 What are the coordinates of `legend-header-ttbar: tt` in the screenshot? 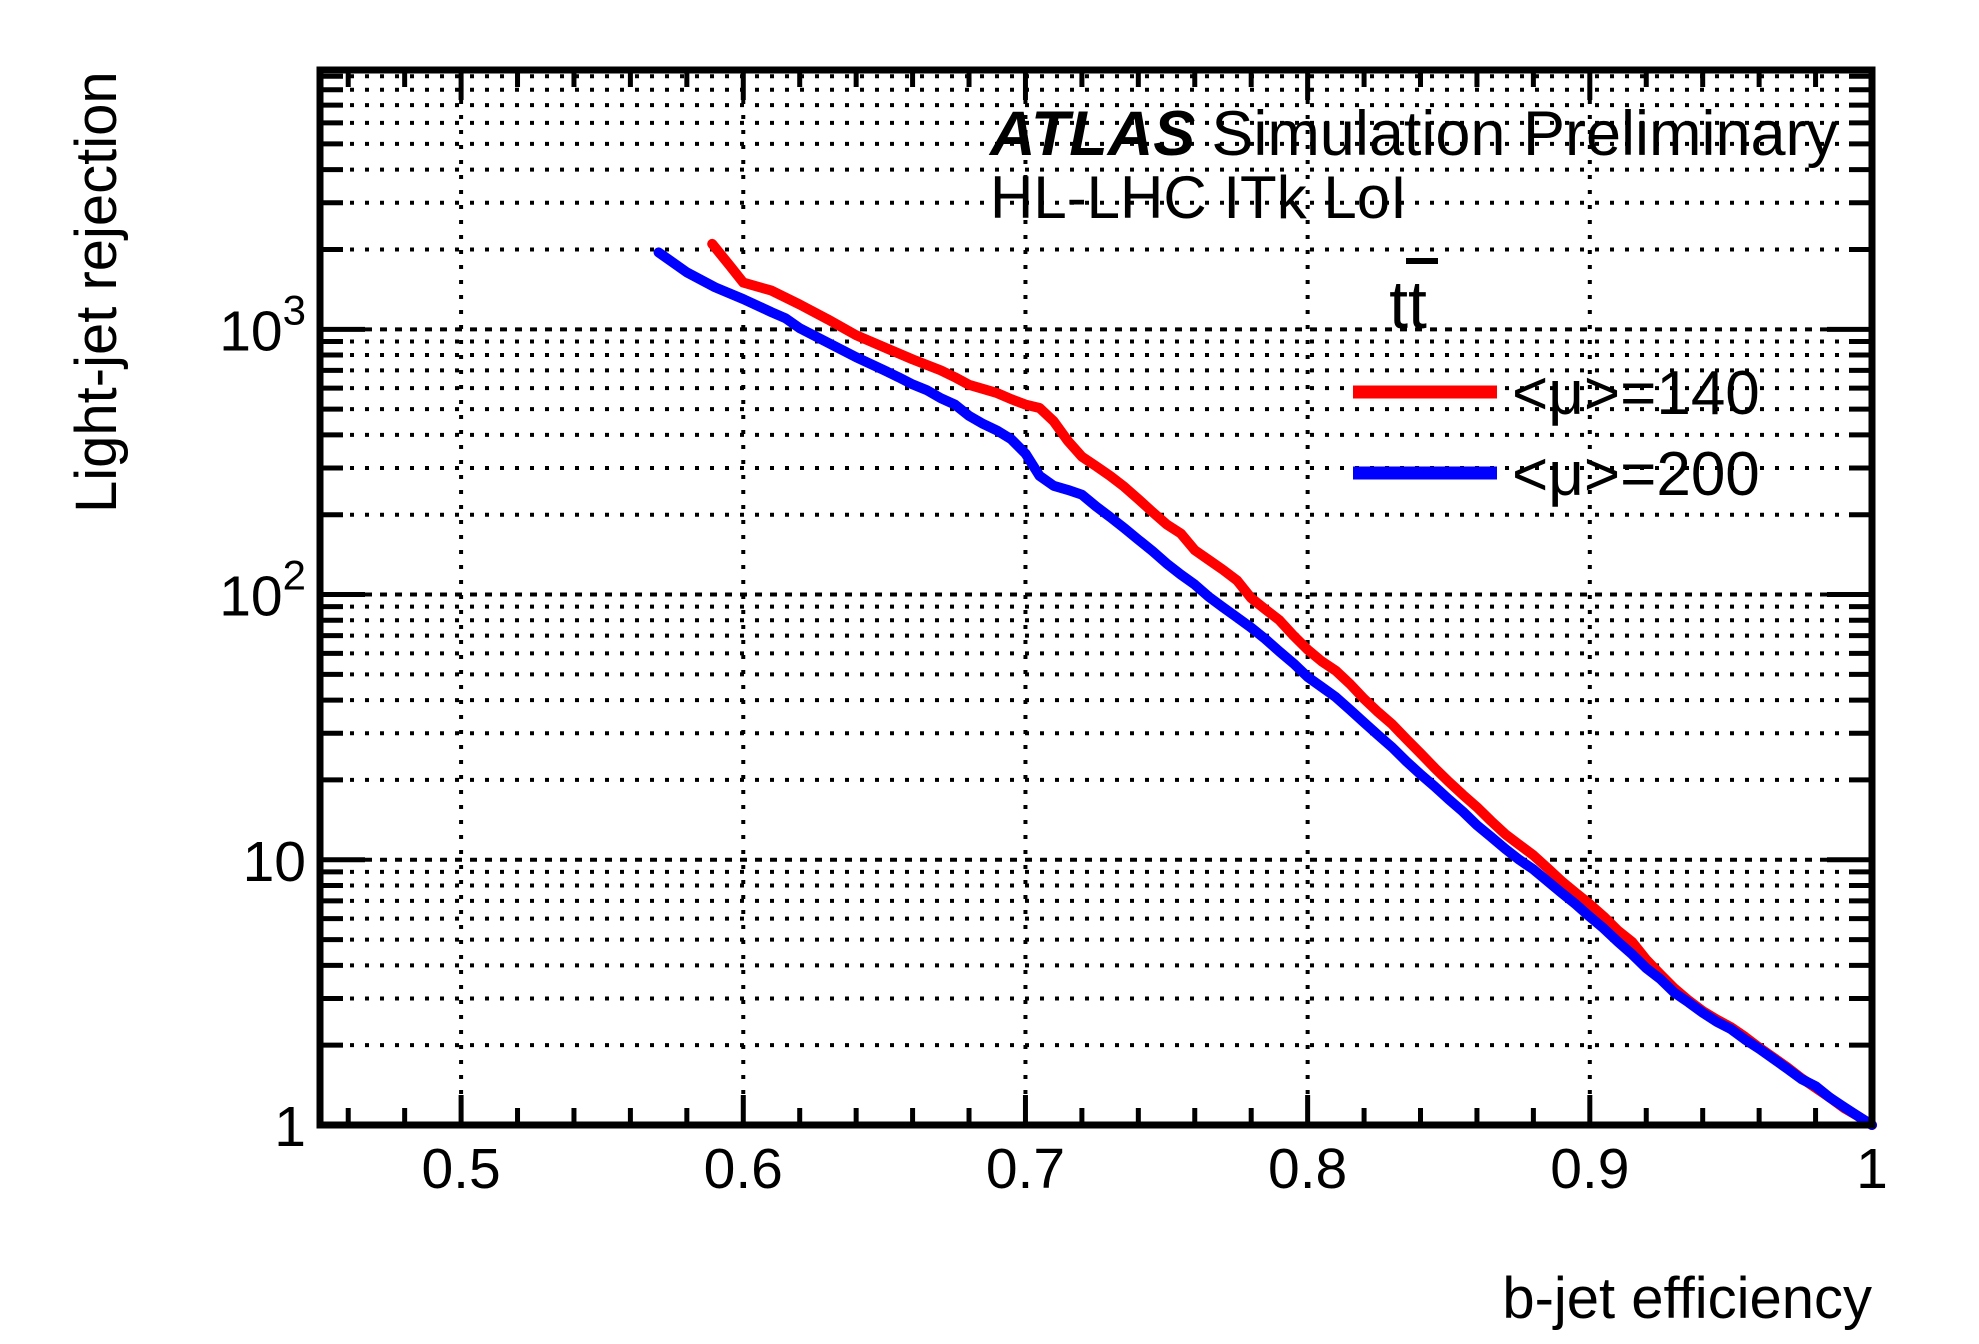 It's located at (1408, 305).